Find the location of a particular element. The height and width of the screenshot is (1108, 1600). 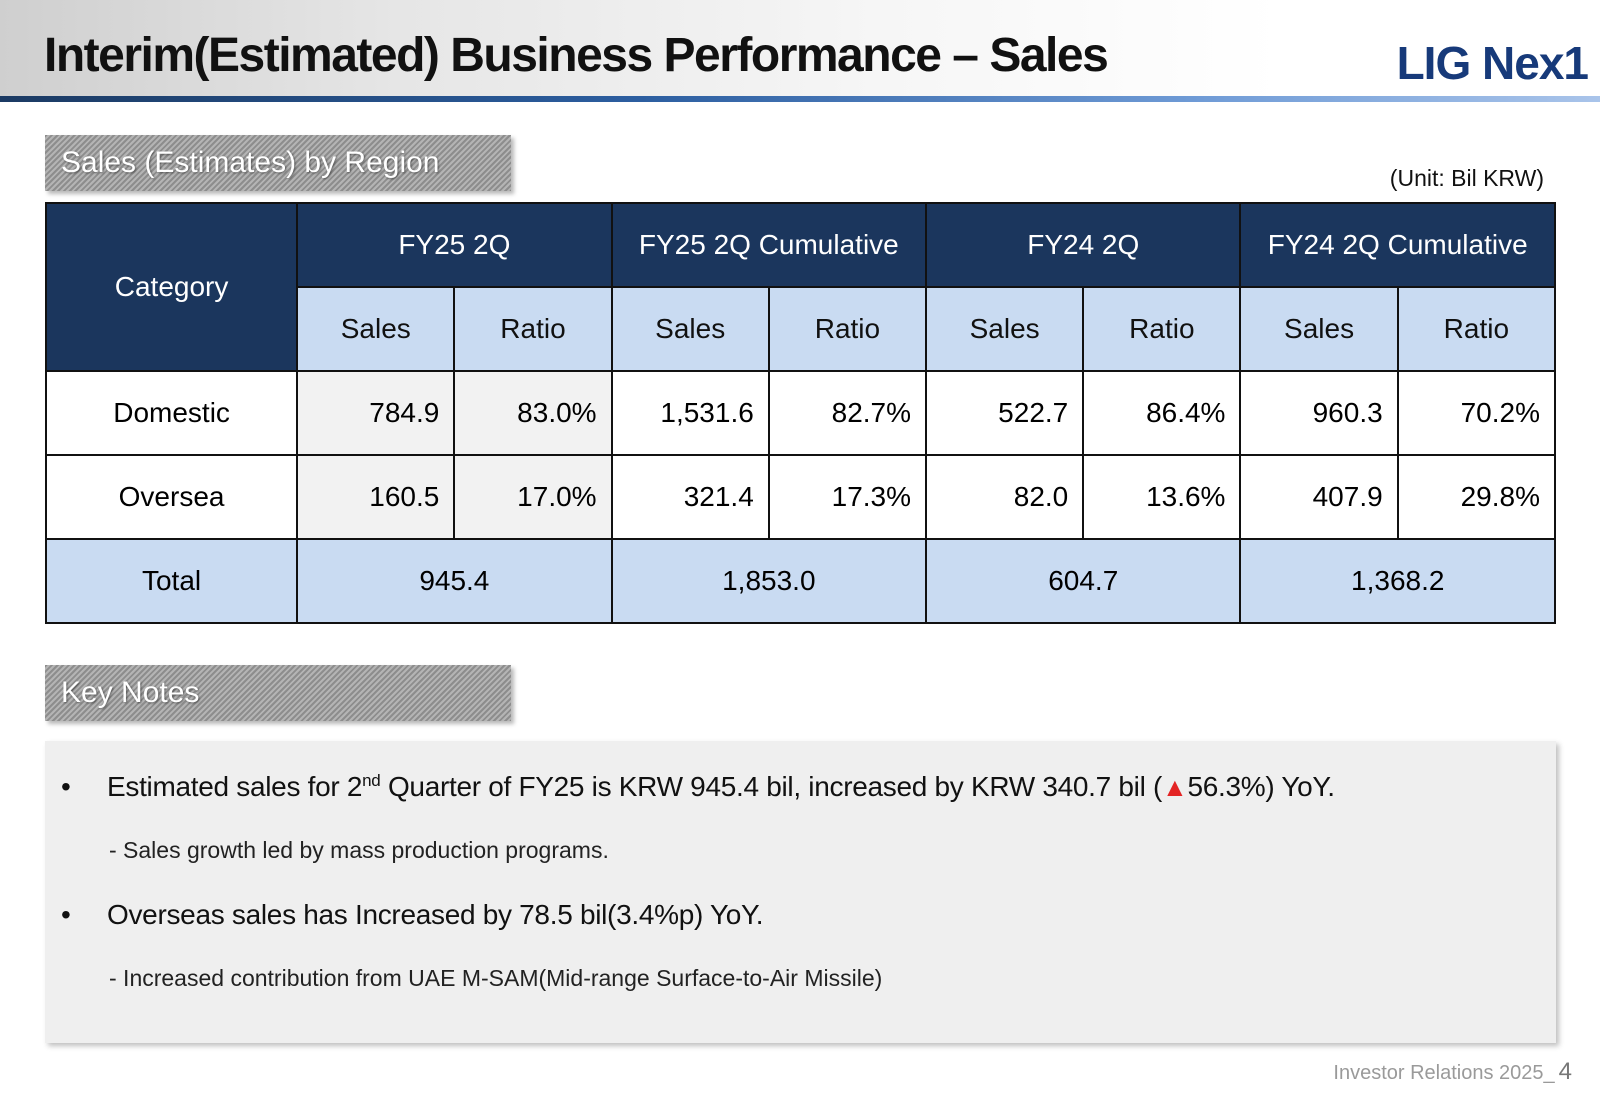

total-cell: 604.7 is located at coordinates (1083, 581).